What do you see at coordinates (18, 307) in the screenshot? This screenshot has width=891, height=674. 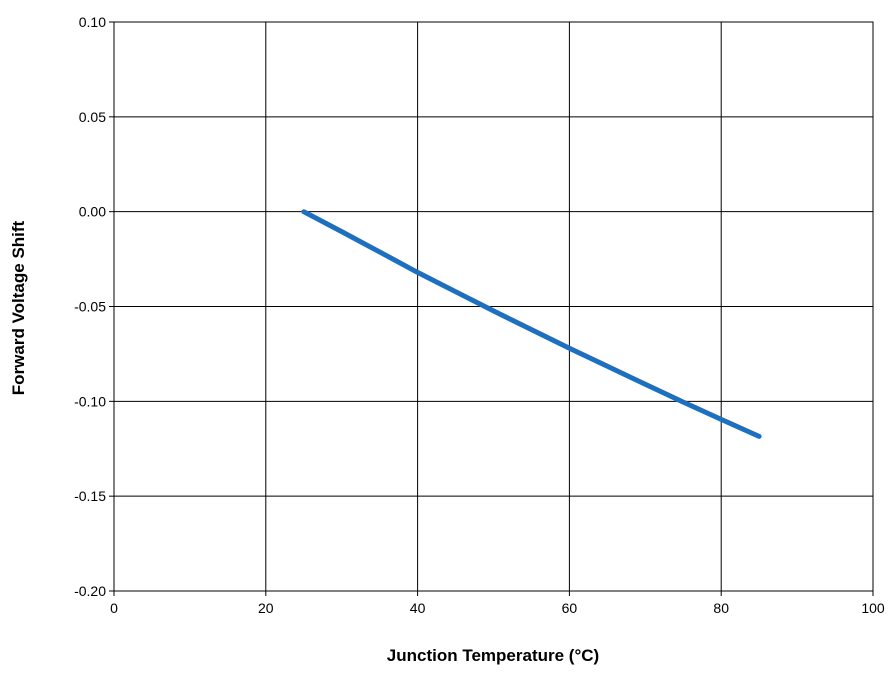 I see `y-axis-title: Forward Voltage Shift` at bounding box center [18, 307].